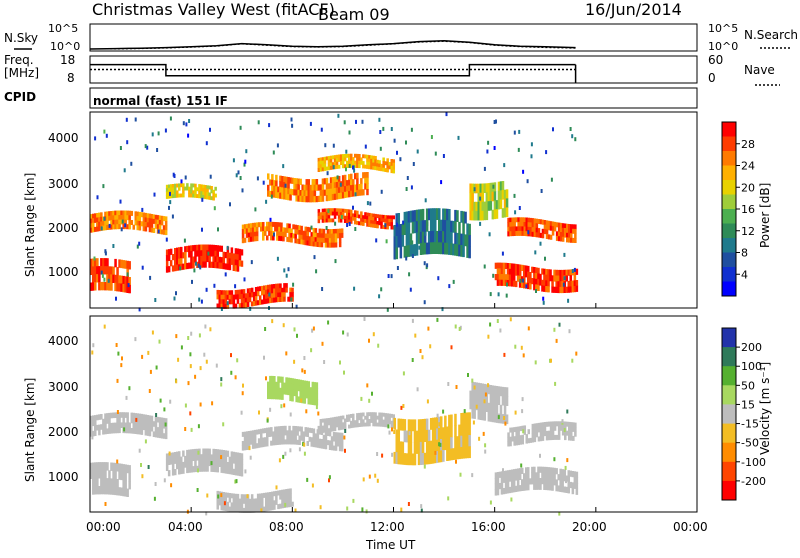  What do you see at coordinates (19, 60) in the screenshot?
I see `freq-label-1: Freq.` at bounding box center [19, 60].